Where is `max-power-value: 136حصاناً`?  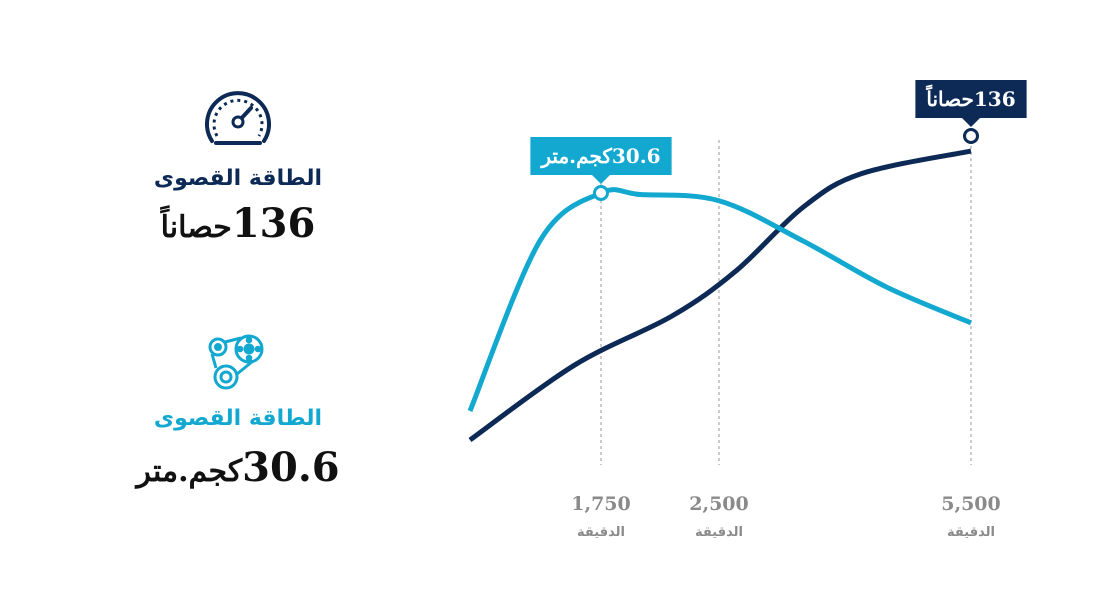 max-power-value: 136حصاناً is located at coordinates (238, 228).